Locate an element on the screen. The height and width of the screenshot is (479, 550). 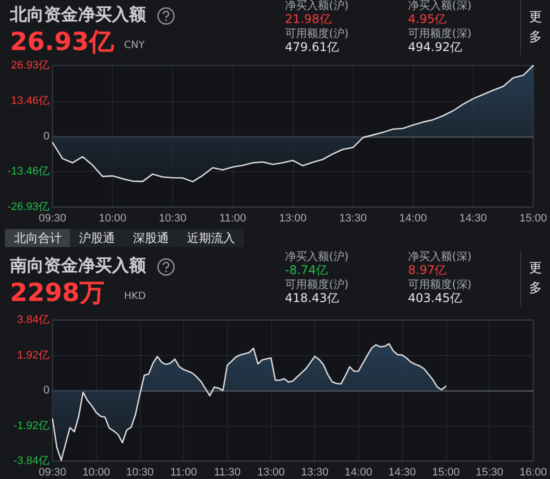
y-tick-label: -26.93亿 is located at coordinates (28, 207).